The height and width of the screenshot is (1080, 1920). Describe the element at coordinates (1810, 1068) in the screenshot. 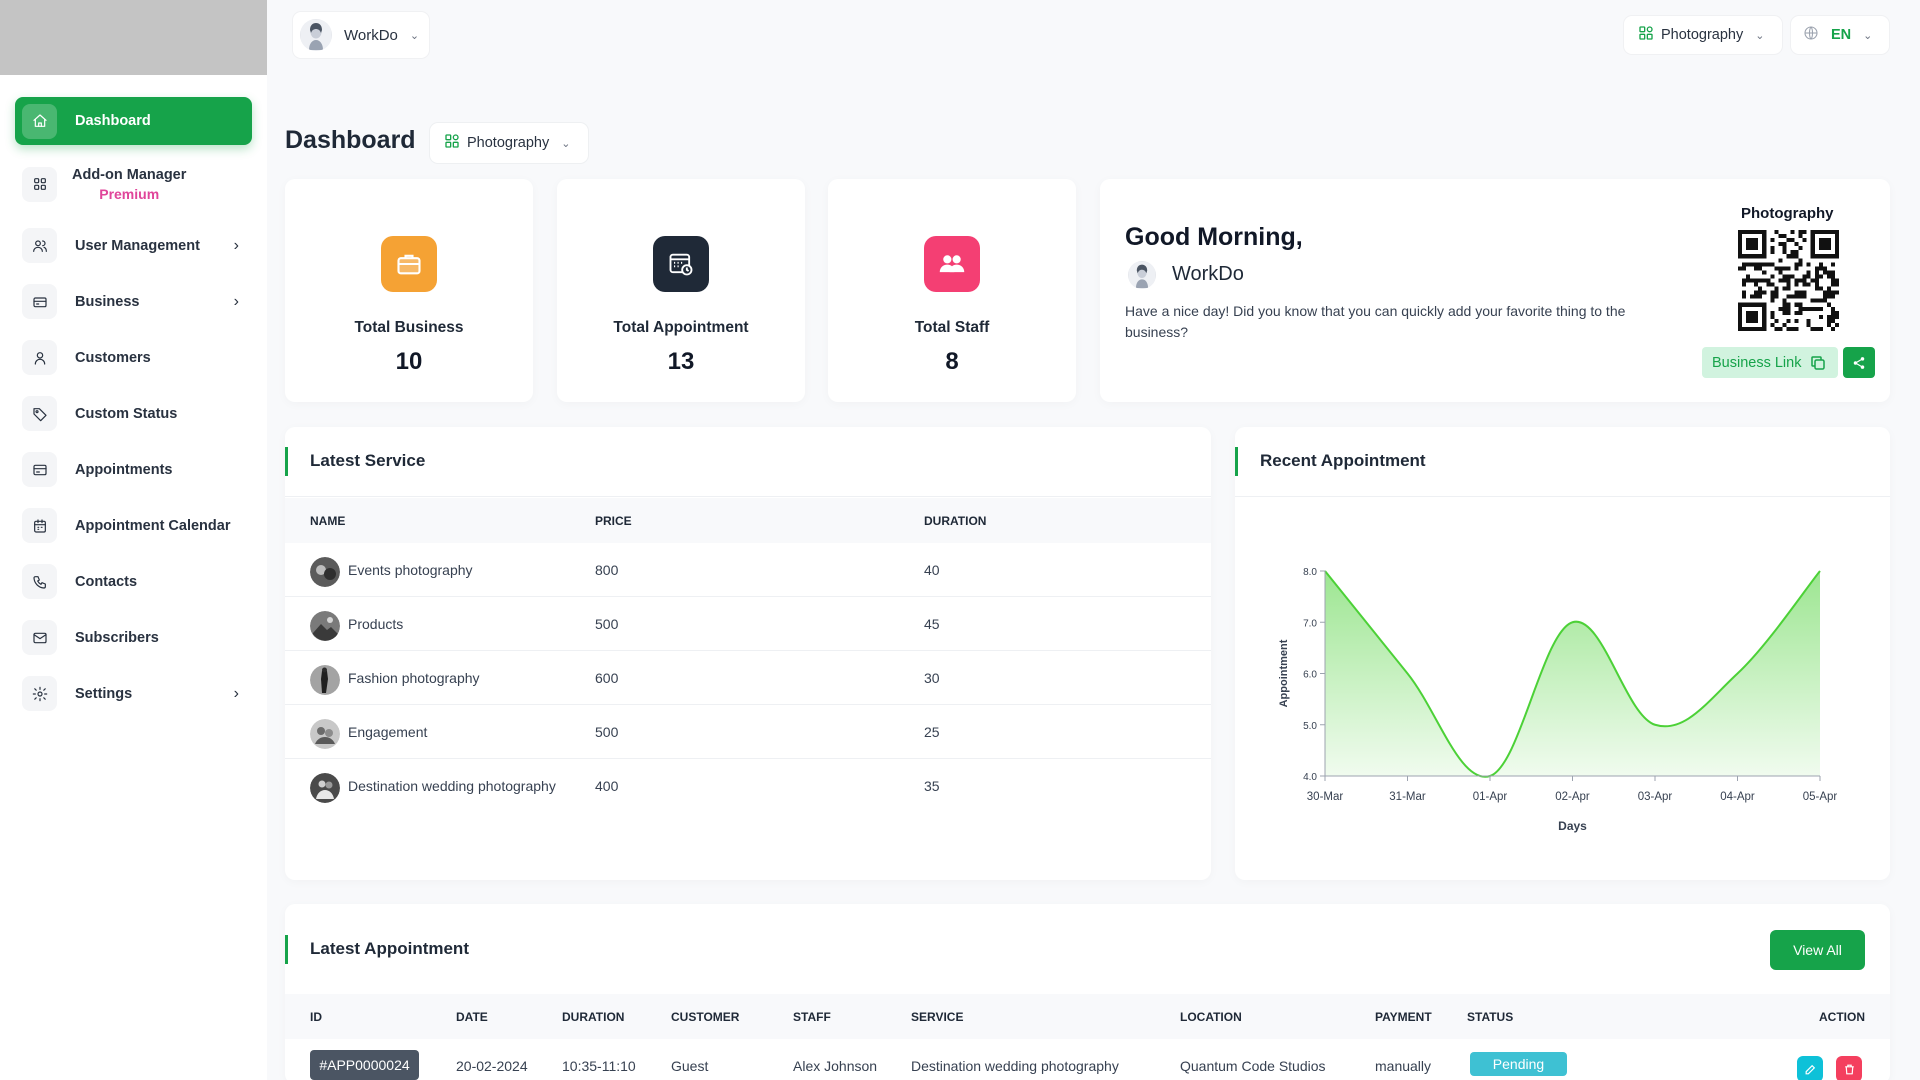

I see `edit-button` at that location.